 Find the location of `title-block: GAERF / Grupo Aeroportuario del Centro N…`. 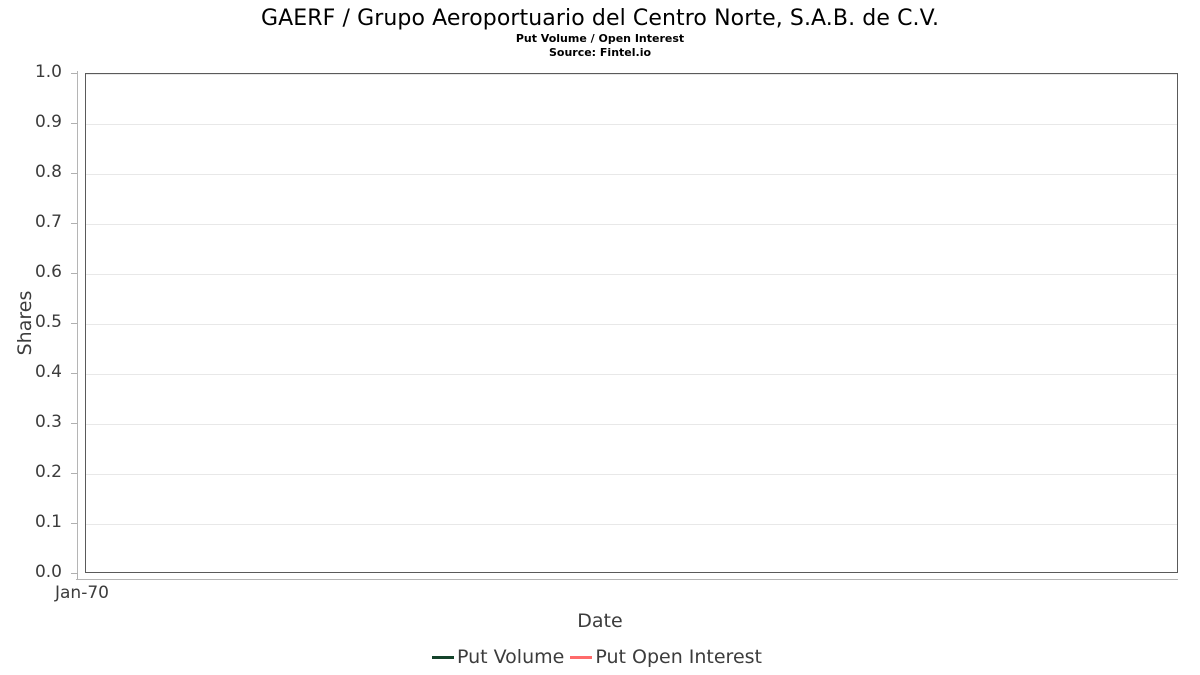

title-block: GAERF / Grupo Aeroportuario del Centro N… is located at coordinates (600, 33).